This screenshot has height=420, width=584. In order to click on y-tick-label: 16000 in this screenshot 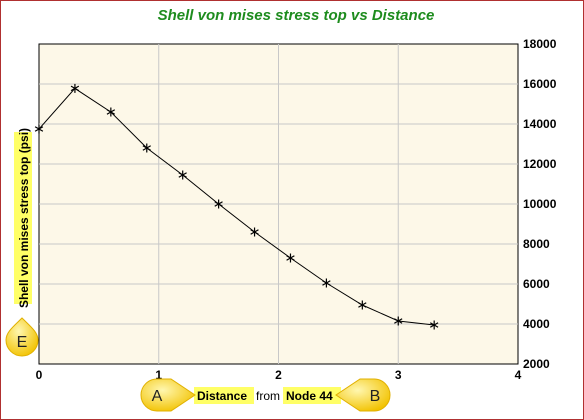, I will do `click(540, 84)`.